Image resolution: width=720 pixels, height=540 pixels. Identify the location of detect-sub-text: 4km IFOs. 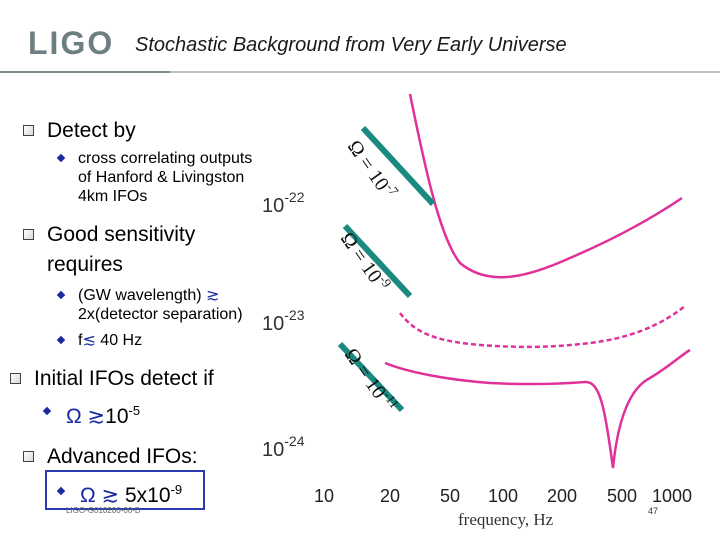
(113, 196).